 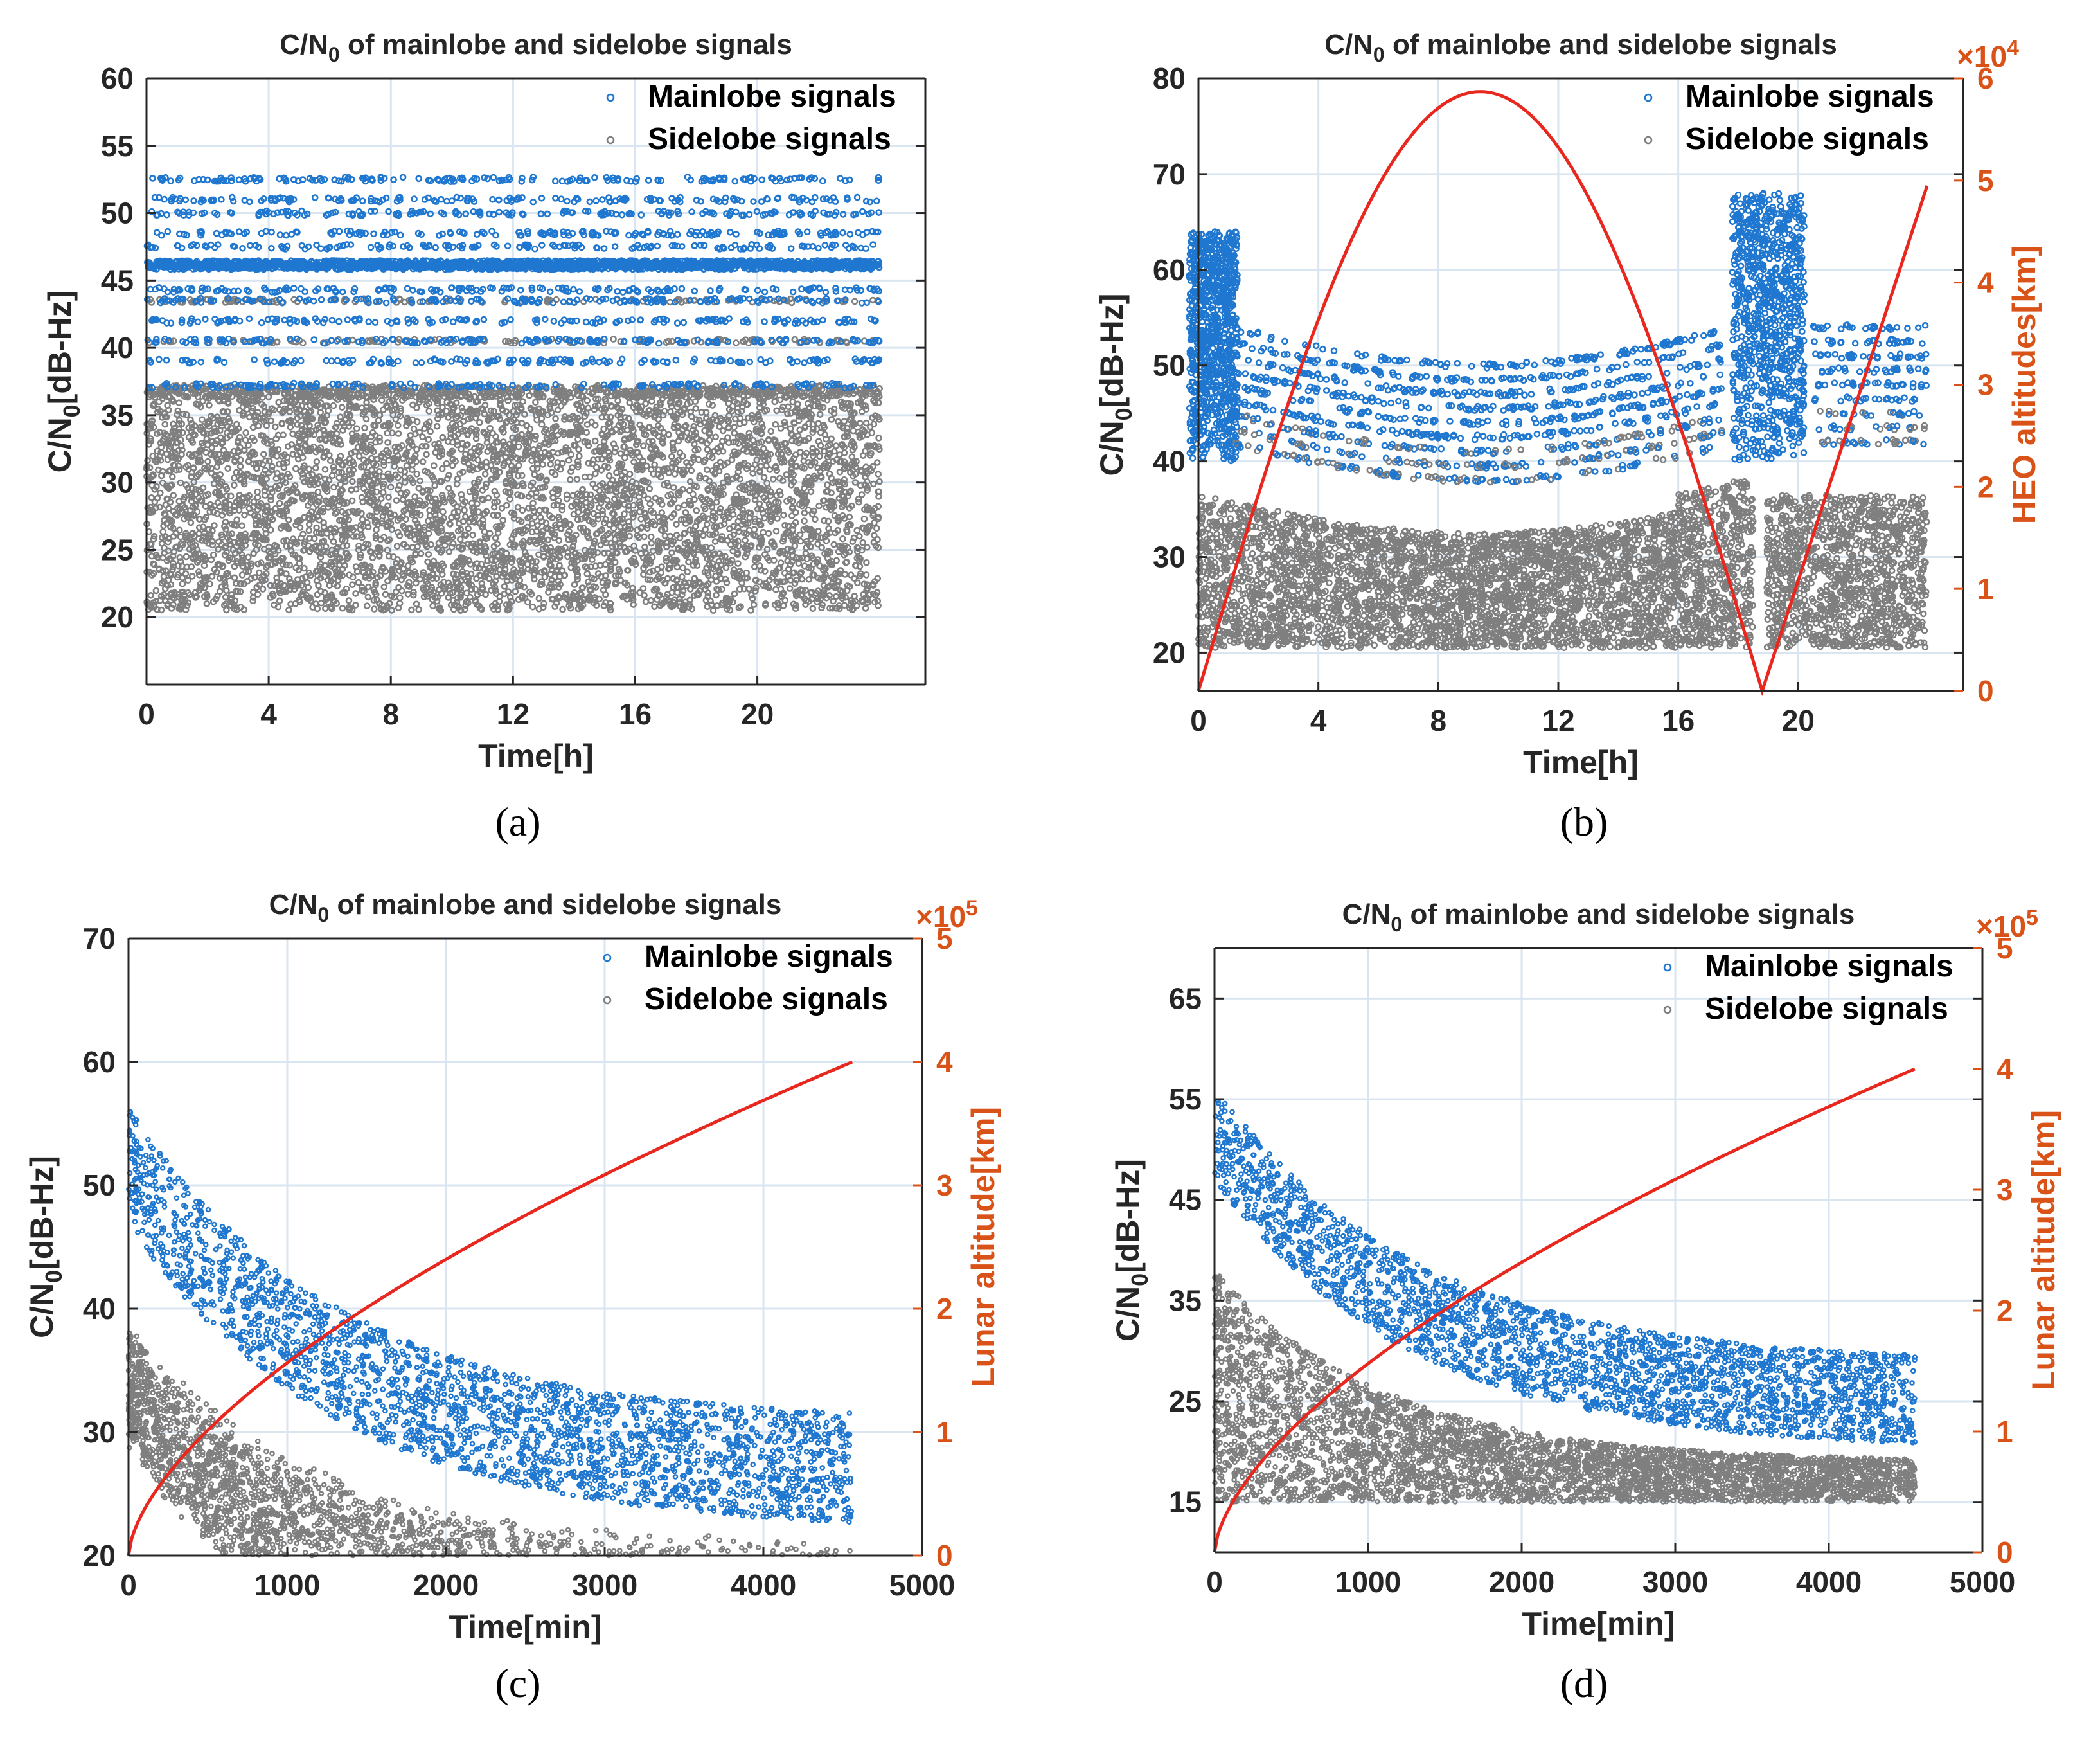 I want to click on scatter-sidelobe, so click(x=513, y=454).